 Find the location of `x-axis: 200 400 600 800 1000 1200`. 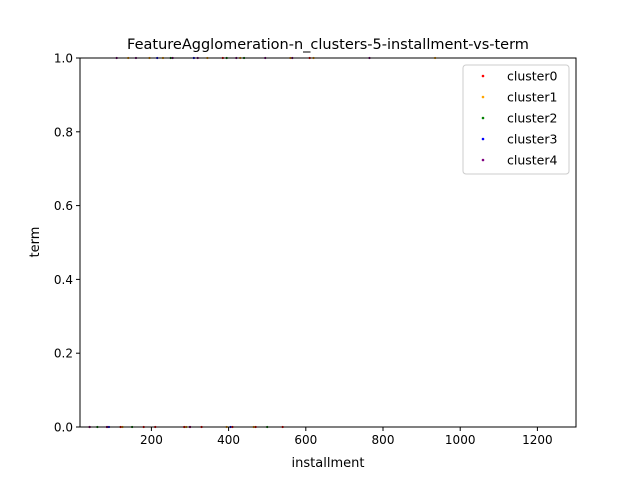

x-axis: 200 400 600 800 1000 1200 is located at coordinates (346, 437).